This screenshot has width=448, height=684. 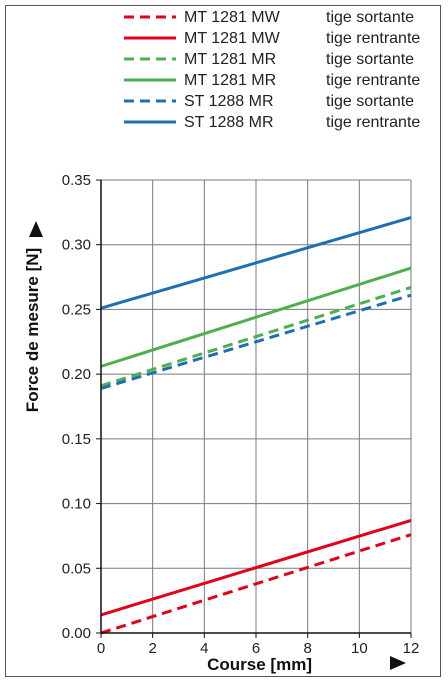 What do you see at coordinates (370, 59) in the screenshot?
I see `legend-direction-3: tige sortante` at bounding box center [370, 59].